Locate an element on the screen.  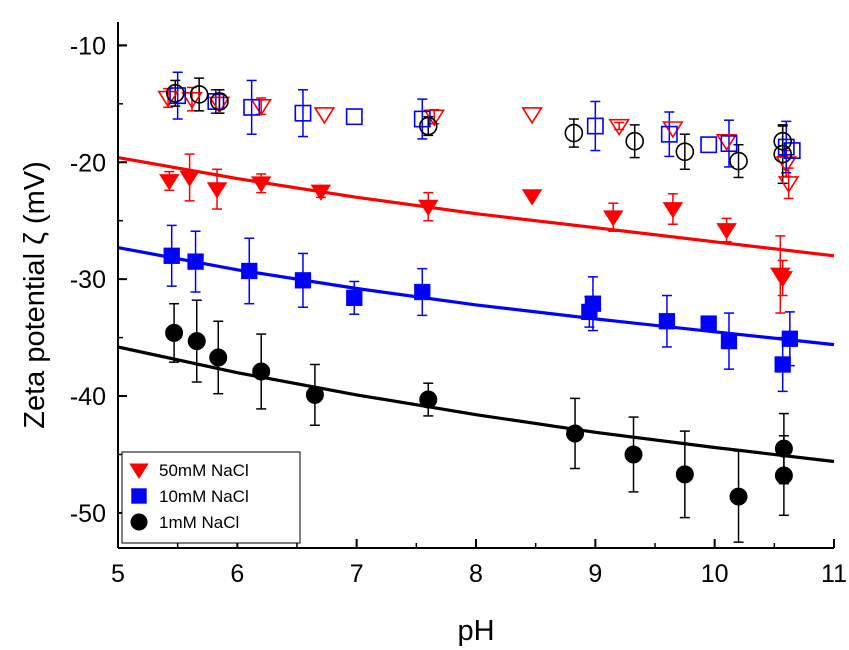
x-tick-label-3: 8 is located at coordinates (476, 574).